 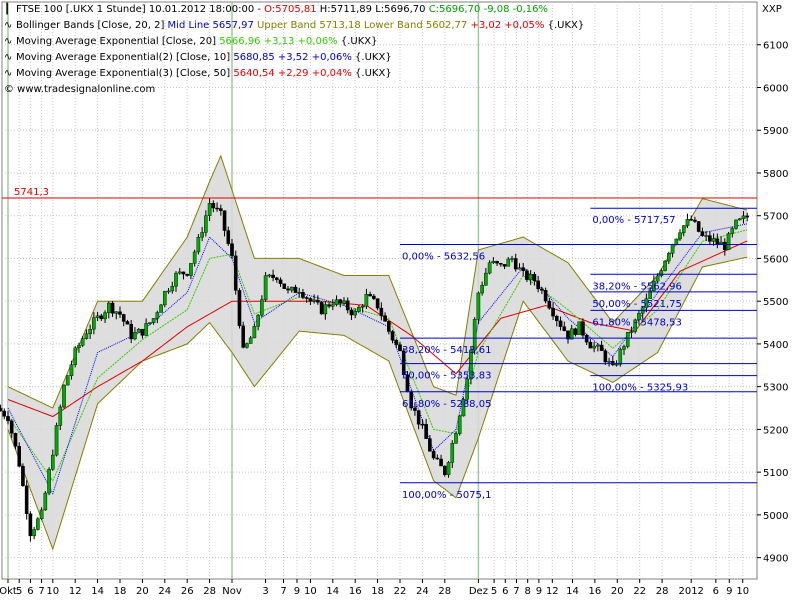 What do you see at coordinates (292, 73) in the screenshot?
I see `legend-ema50-value: 5640,54 +2,29 +0,04%` at bounding box center [292, 73].